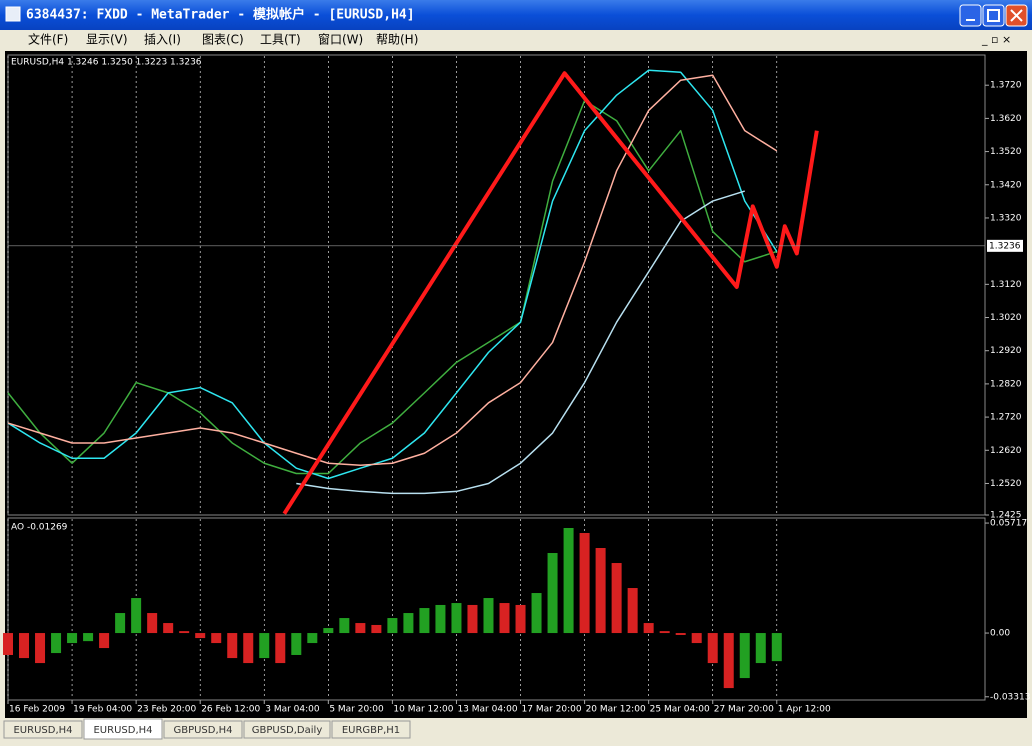 This screenshot has height=746, width=1032. Describe the element at coordinates (37, 710) in the screenshot. I see `x-tick-label: 16 Feb 2009` at that location.